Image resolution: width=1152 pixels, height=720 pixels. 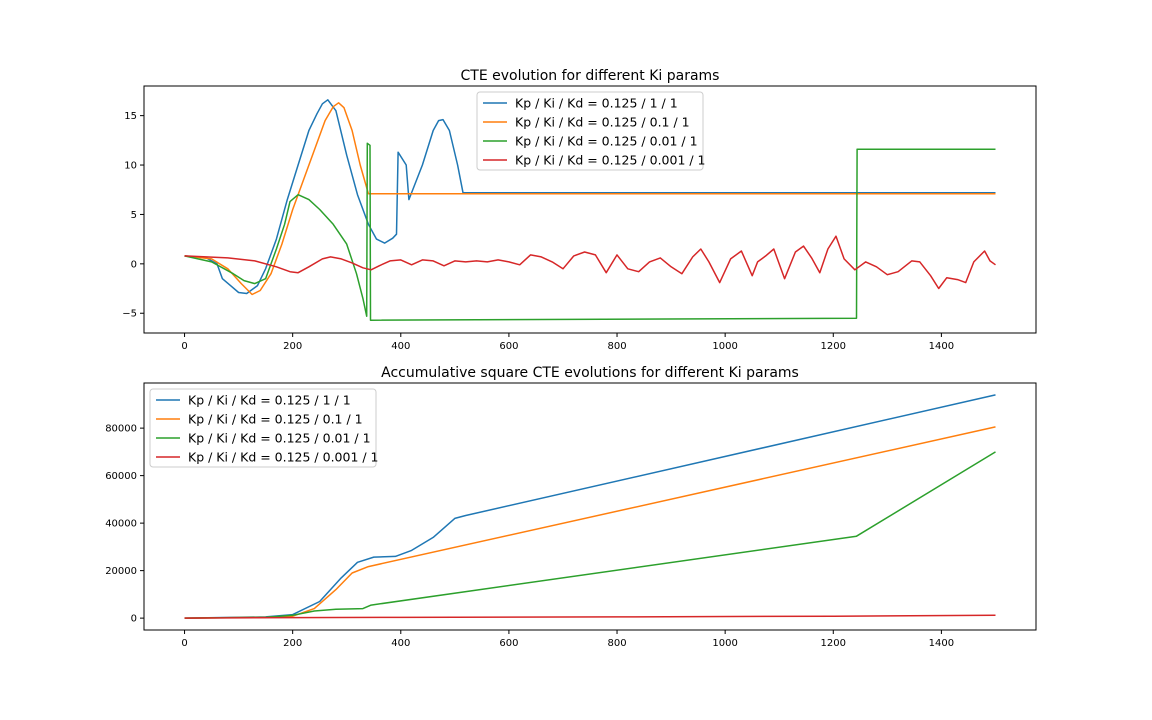 What do you see at coordinates (121, 476) in the screenshot?
I see `y-tick-label: 60000` at bounding box center [121, 476].